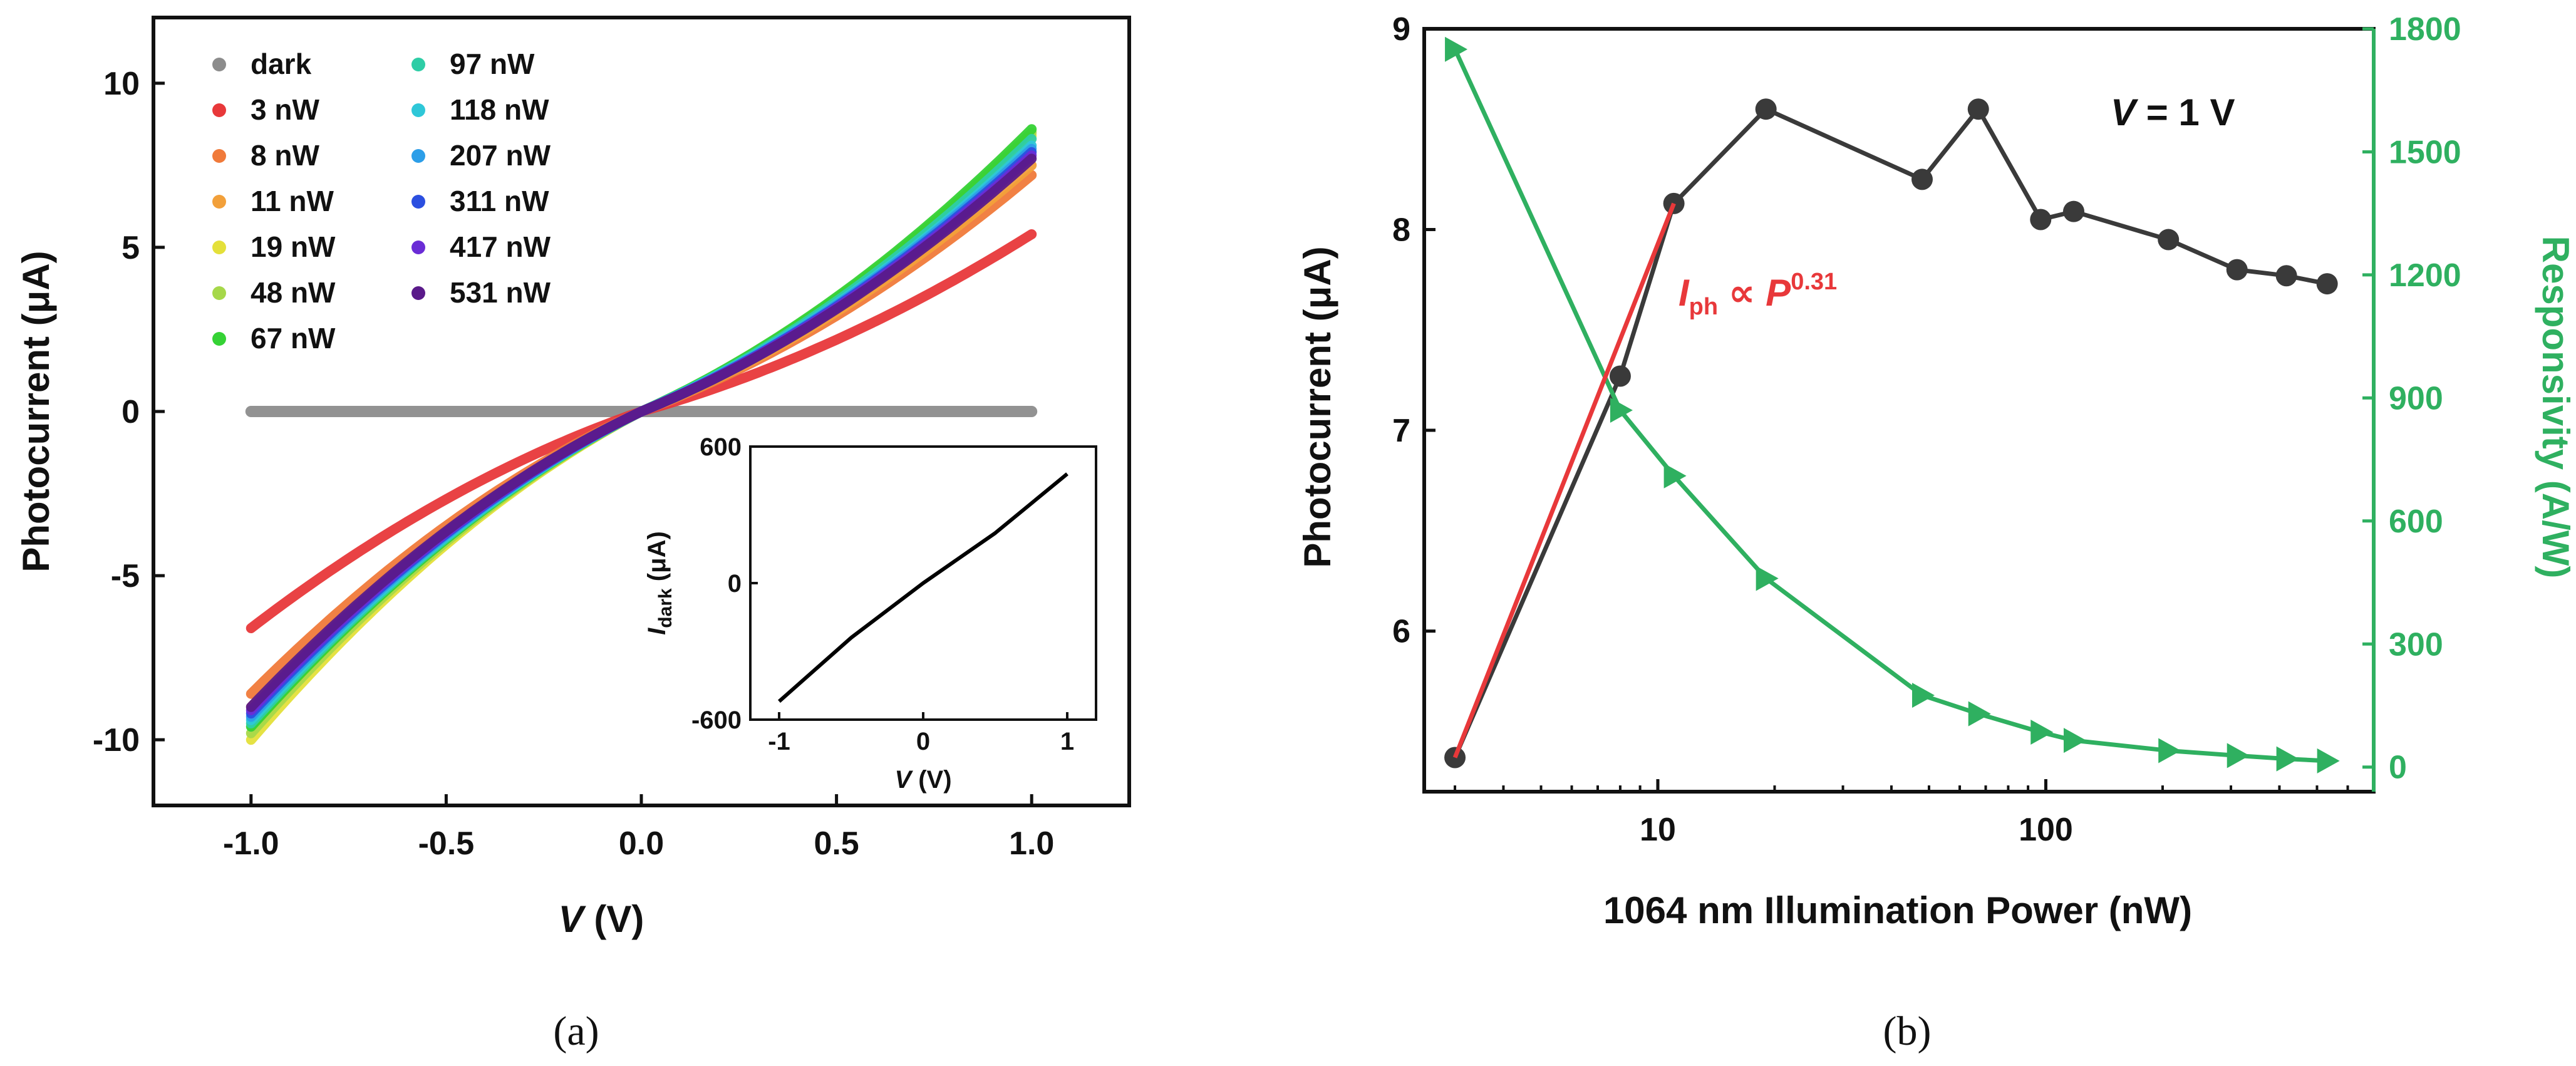  I want to click on annotation-power-law-fit: Iph ∝ P0.31, so click(1758, 294).